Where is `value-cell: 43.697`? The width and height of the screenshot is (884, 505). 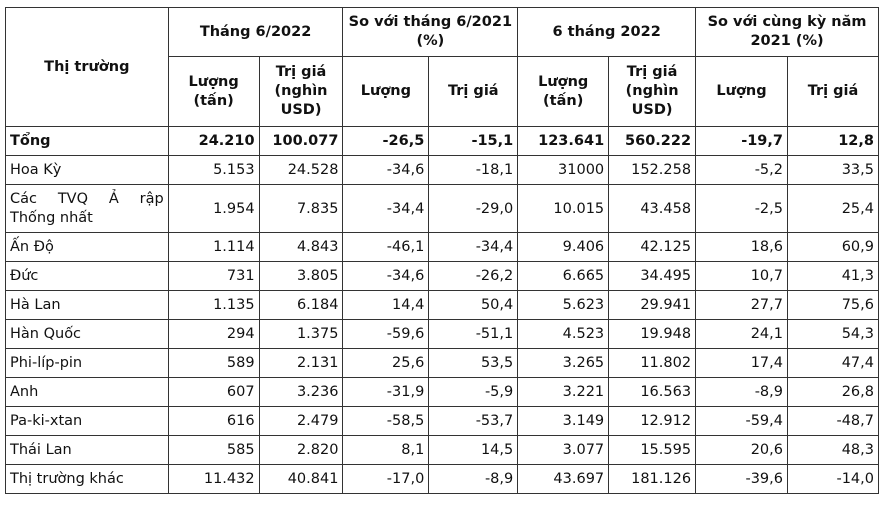 value-cell: 43.697 is located at coordinates (563, 479).